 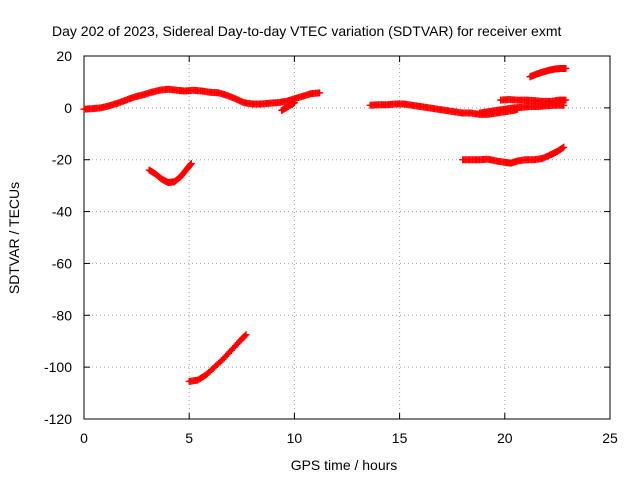 What do you see at coordinates (62, 212) in the screenshot?
I see `y-tick-label: -40` at bounding box center [62, 212].